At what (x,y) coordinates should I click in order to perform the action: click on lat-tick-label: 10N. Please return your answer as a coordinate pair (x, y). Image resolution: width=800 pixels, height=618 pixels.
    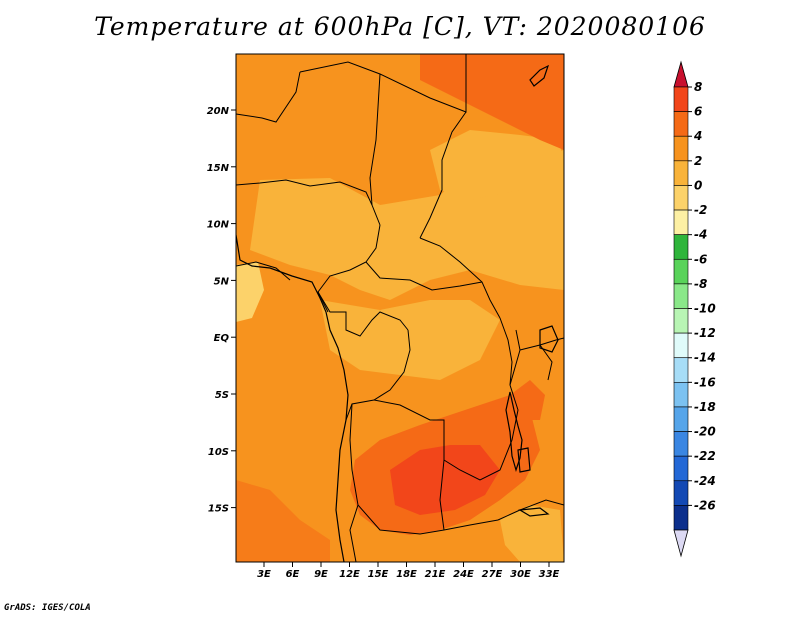
    Looking at the image, I should click on (218, 225).